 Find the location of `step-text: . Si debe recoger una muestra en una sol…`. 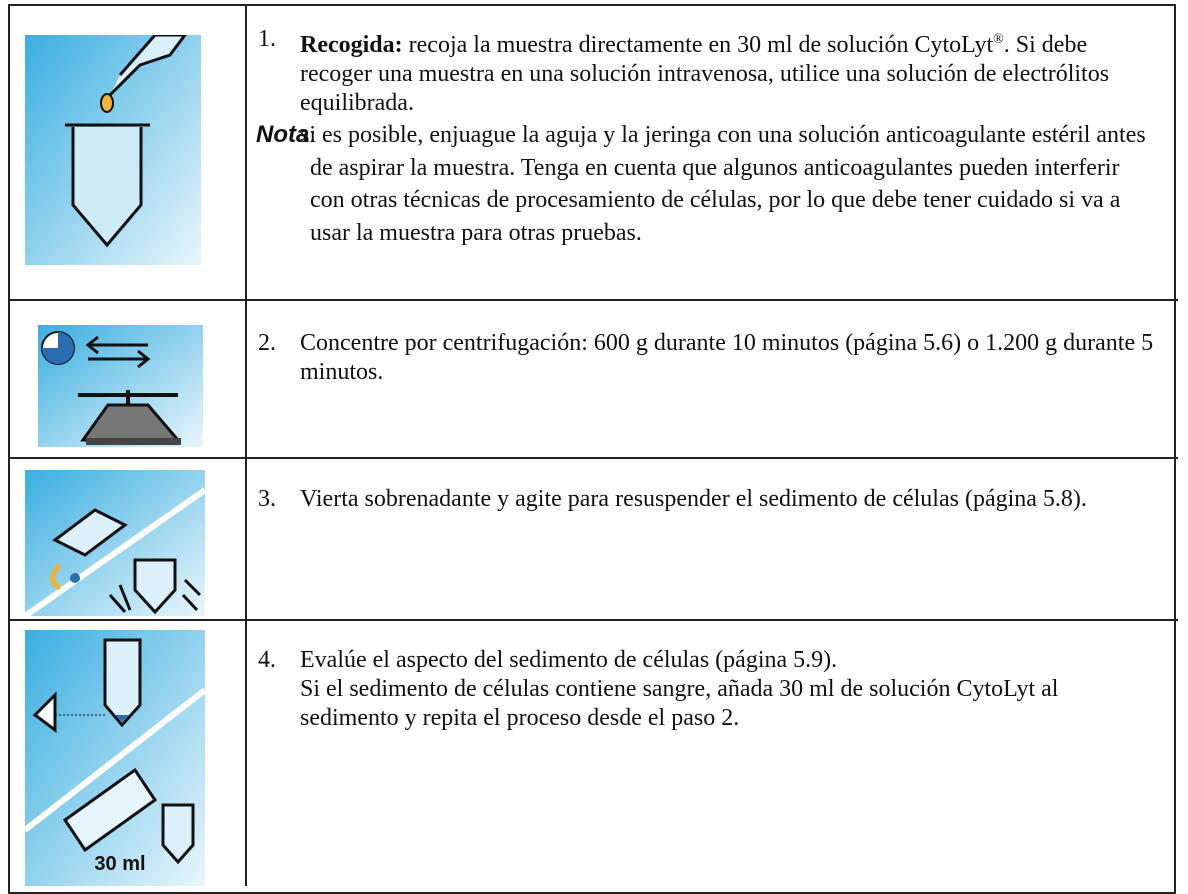

step-text: . Si debe recoger una muestra en una sol… is located at coordinates (705, 74).